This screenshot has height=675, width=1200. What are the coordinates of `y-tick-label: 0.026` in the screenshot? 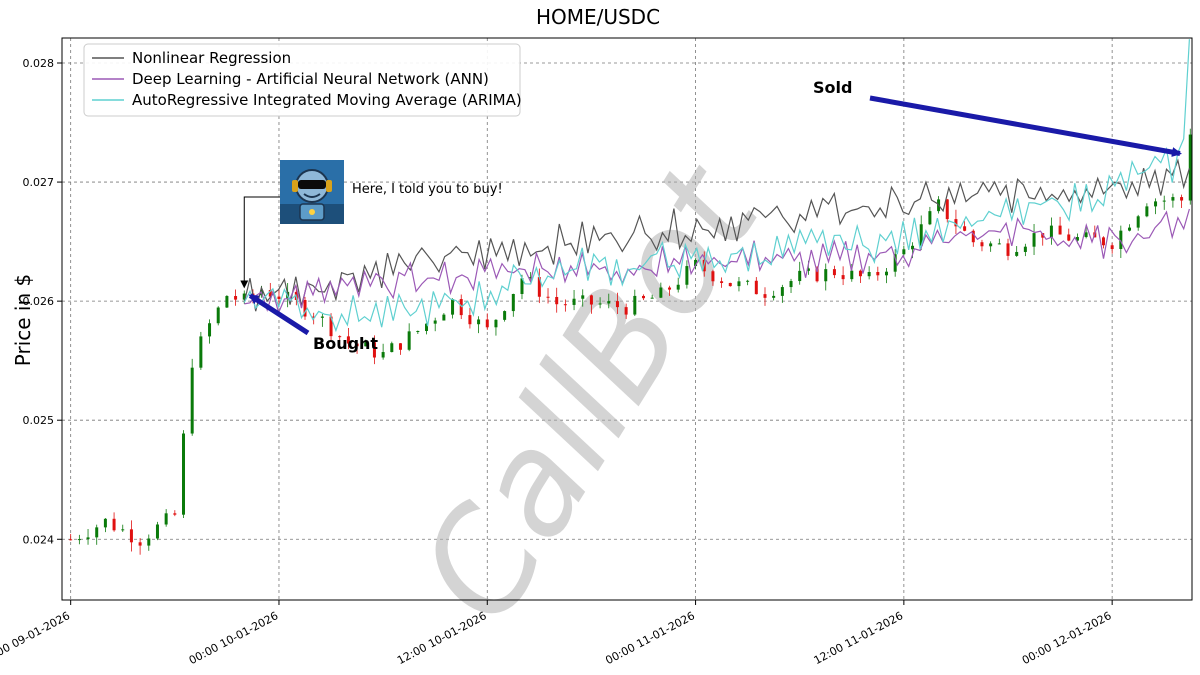 It's located at (39, 301).